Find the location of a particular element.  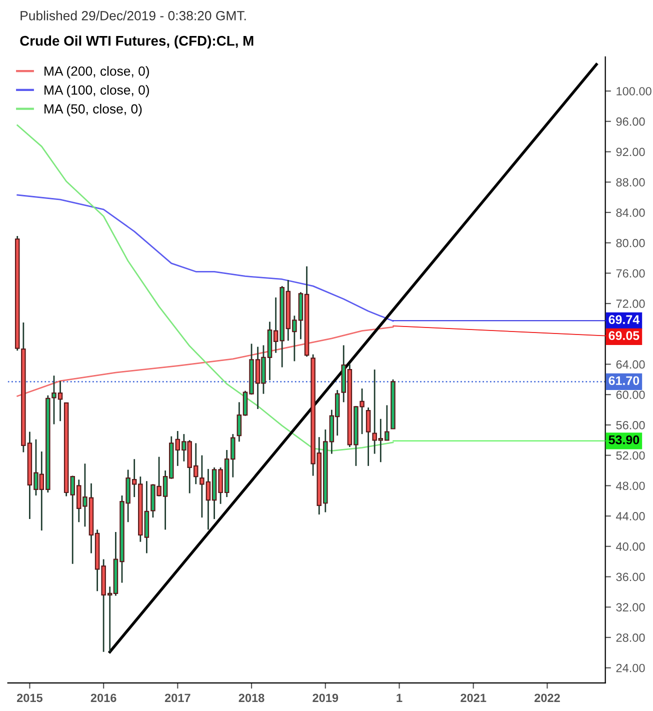

chart-title: Crude Oil WTI Futures, (CFD):CL, M is located at coordinates (137, 42).